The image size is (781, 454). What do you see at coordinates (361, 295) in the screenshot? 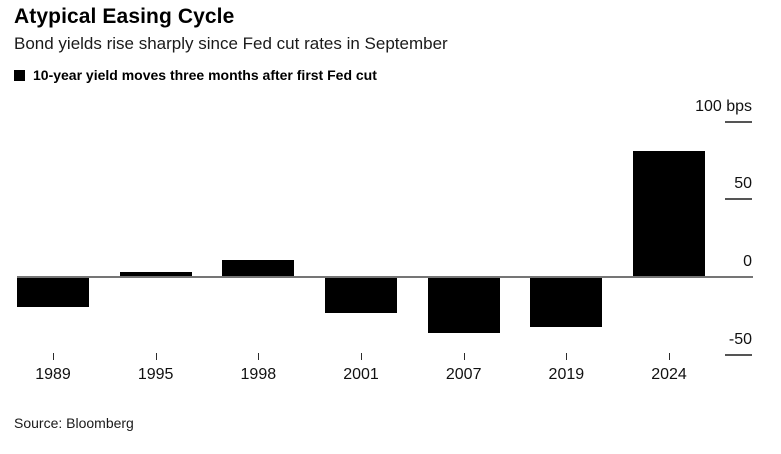
I see `bar-2001` at bounding box center [361, 295].